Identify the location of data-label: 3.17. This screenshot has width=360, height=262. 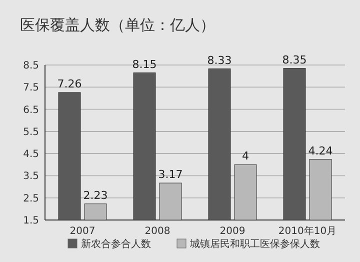
(170, 175).